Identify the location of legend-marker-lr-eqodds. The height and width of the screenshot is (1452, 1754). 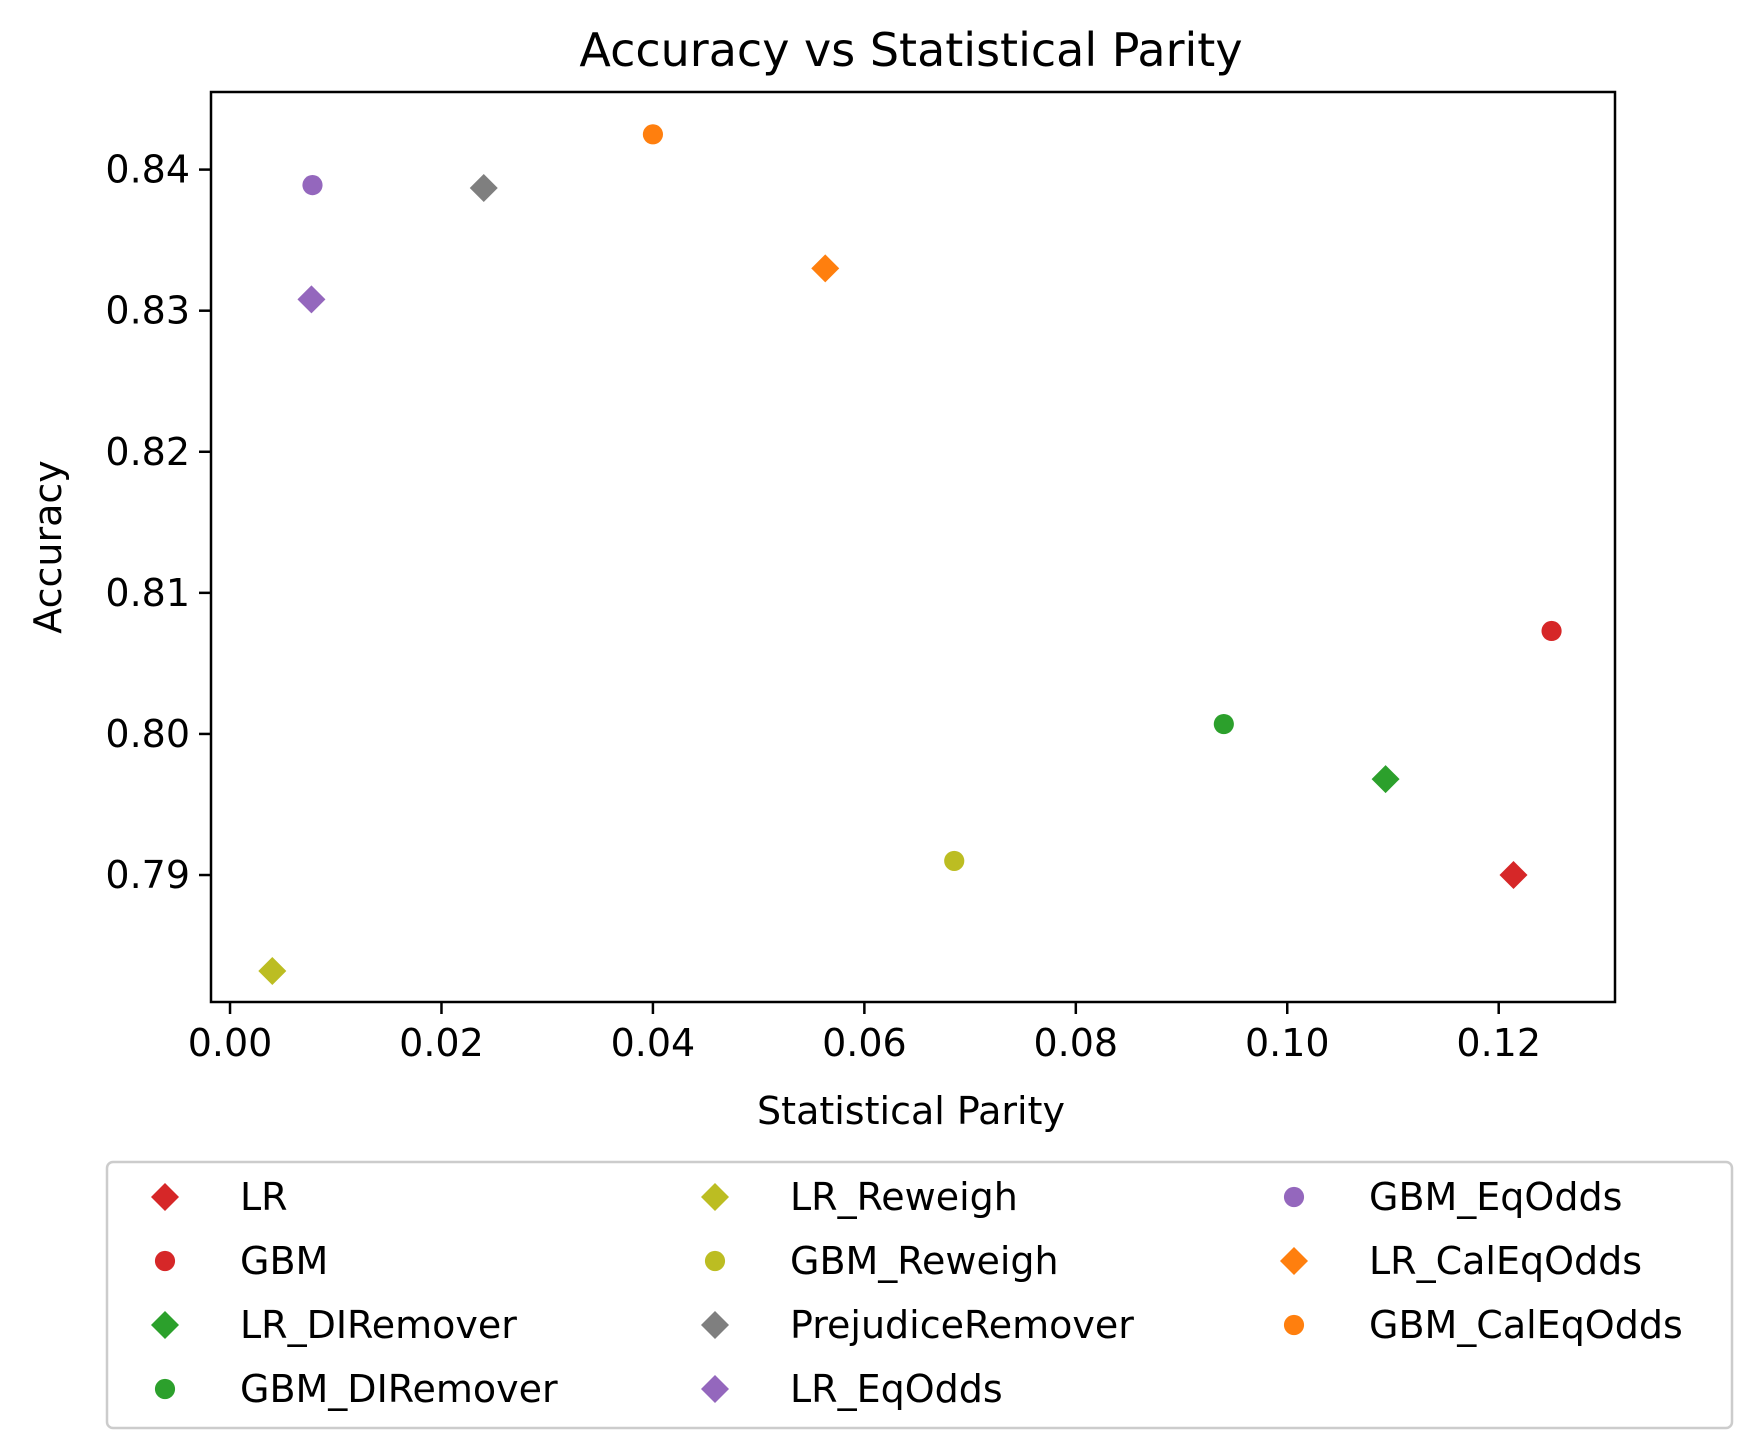
(715, 1389).